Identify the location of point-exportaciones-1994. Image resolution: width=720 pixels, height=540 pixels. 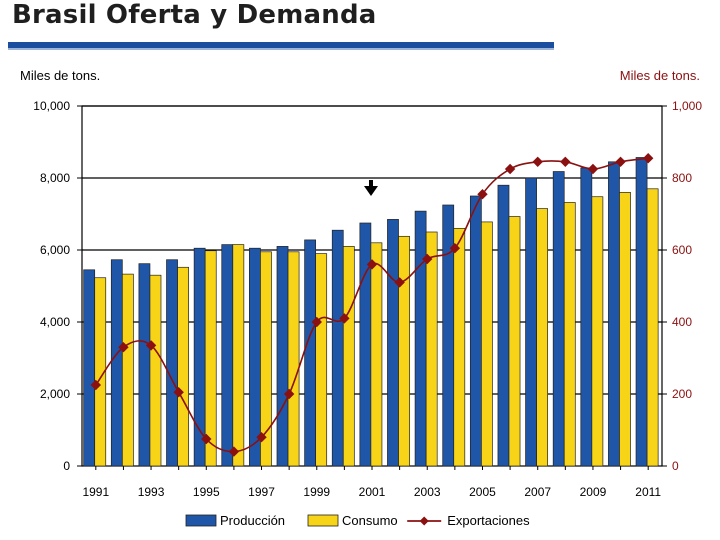
(178, 392).